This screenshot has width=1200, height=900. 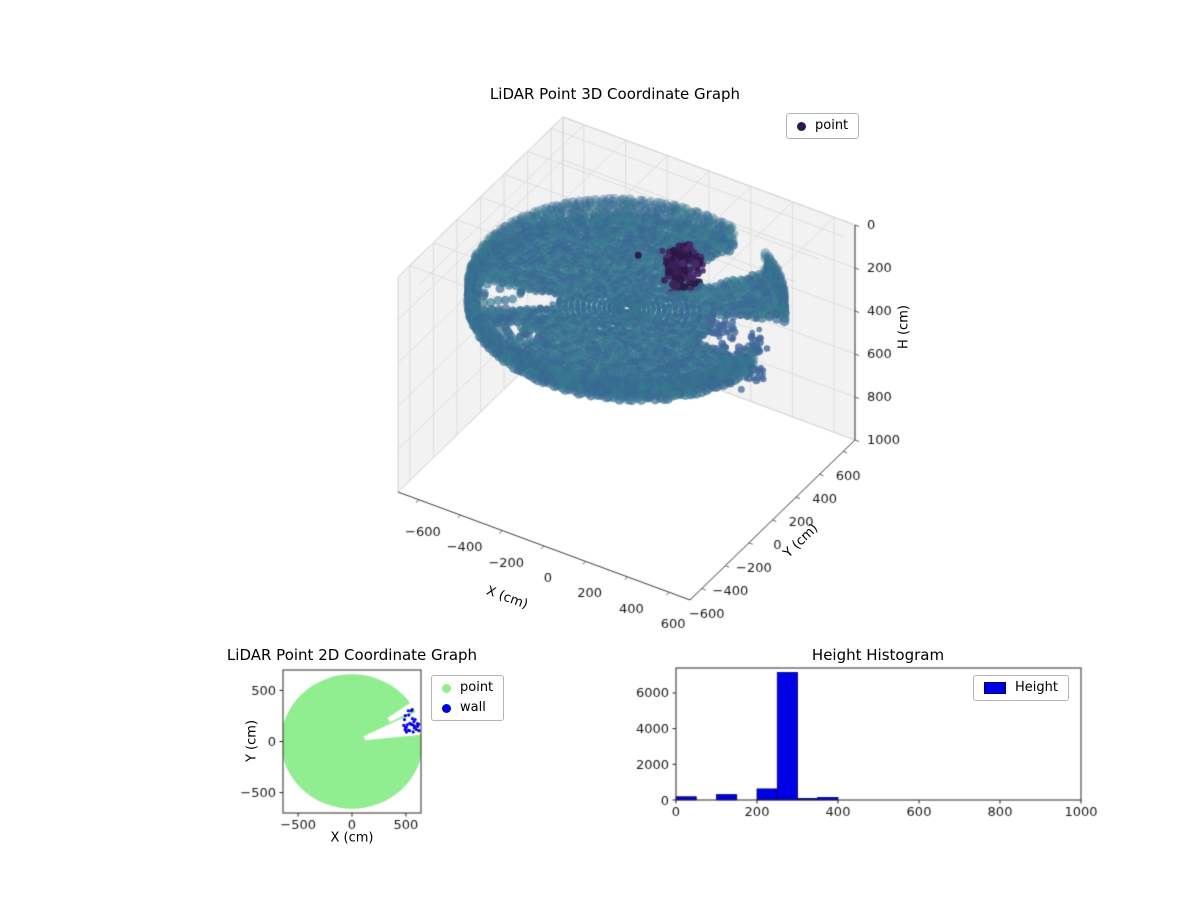 I want to click on chart2d-title: LiDAR Point 2D Coordinate Graph, so click(x=352, y=655).